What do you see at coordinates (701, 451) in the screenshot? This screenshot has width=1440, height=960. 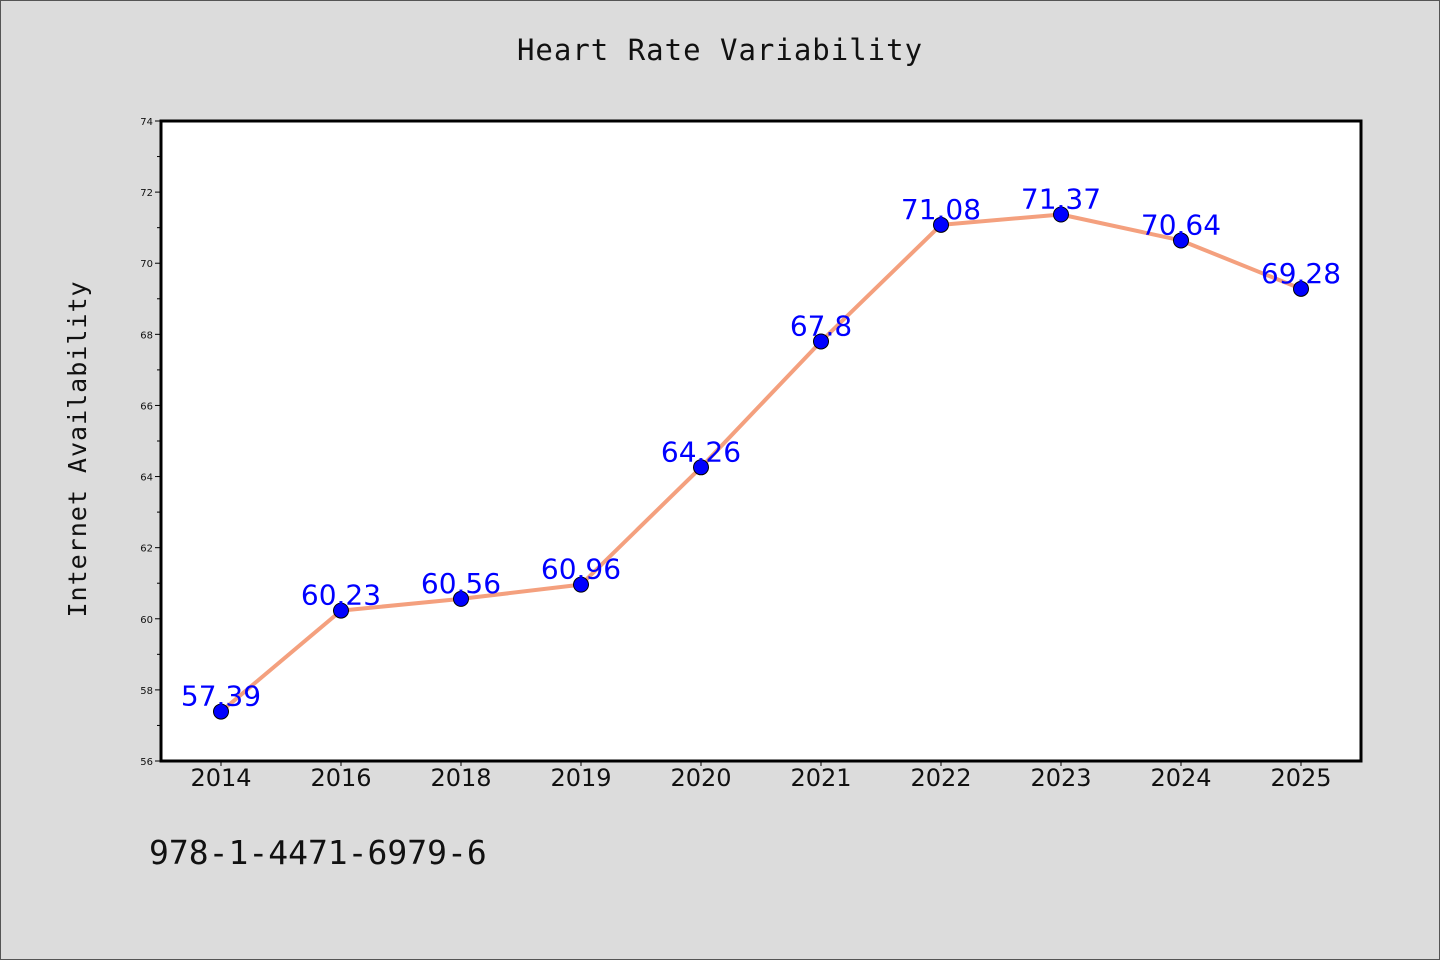 I see `data-label: 64.26` at bounding box center [701, 451].